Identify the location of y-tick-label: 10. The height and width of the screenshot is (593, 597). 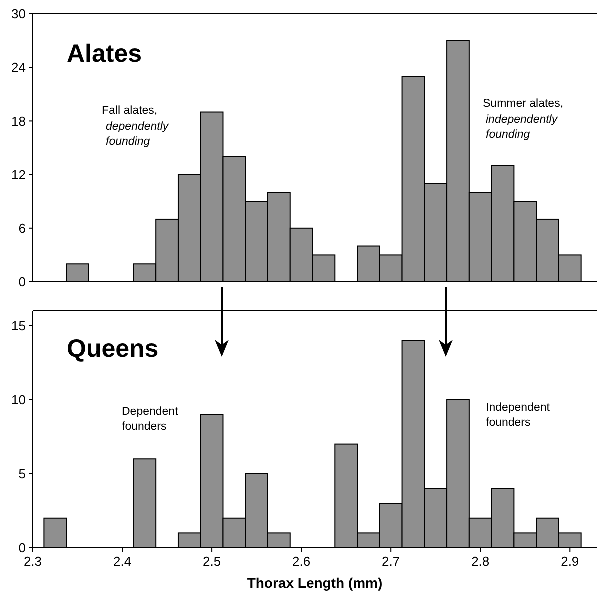
(19, 400).